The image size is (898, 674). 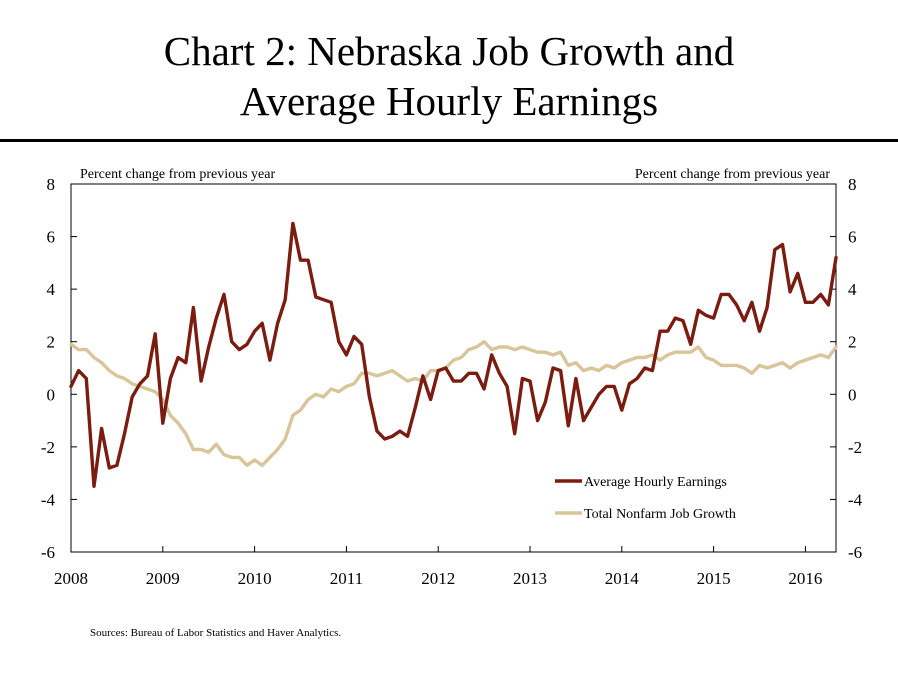 What do you see at coordinates (852, 184) in the screenshot?
I see `y-tick-label-right: 8` at bounding box center [852, 184].